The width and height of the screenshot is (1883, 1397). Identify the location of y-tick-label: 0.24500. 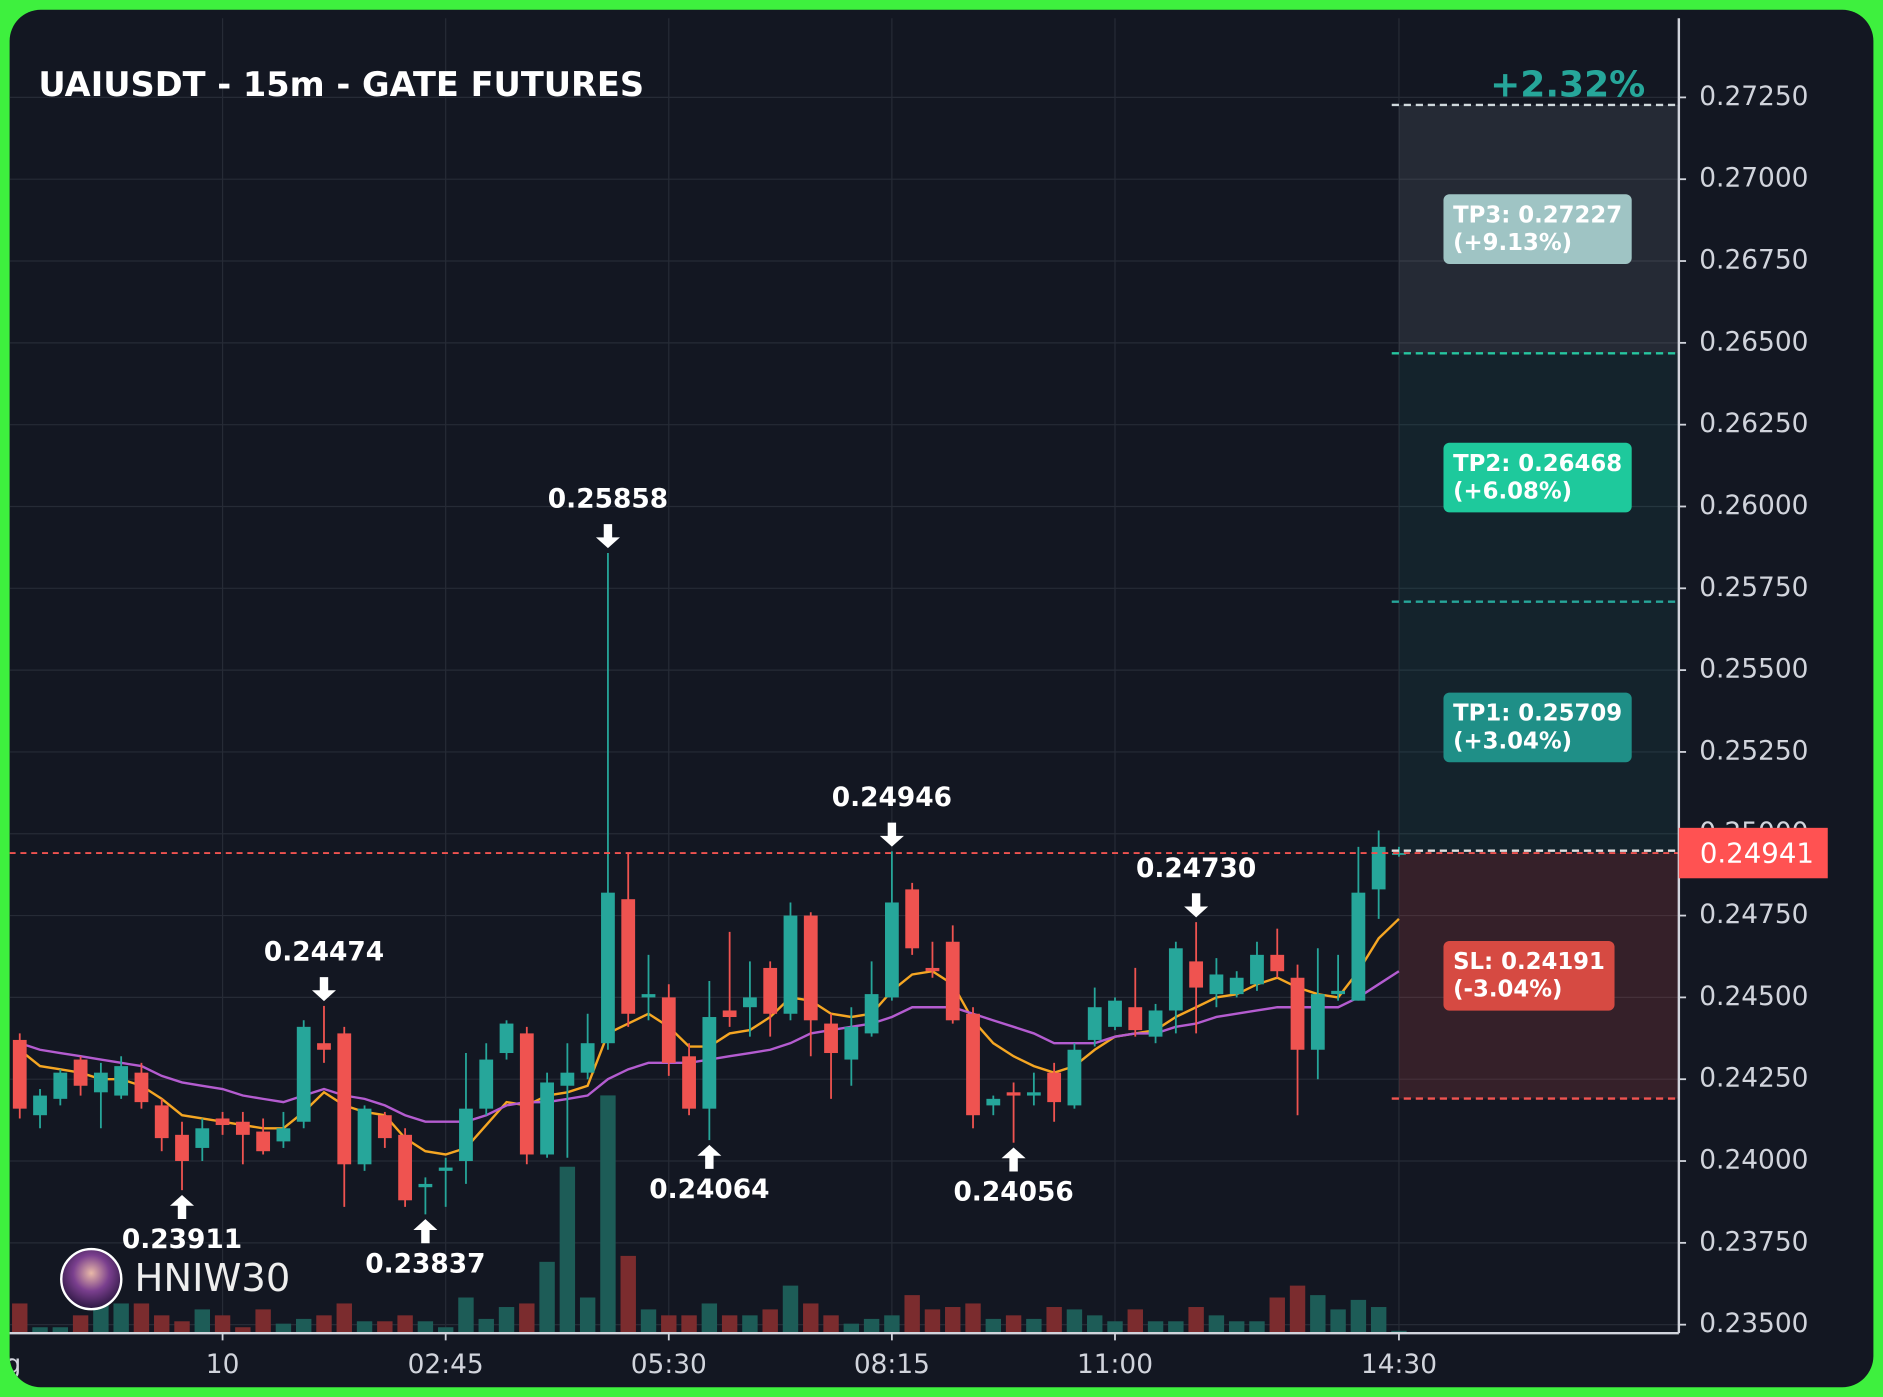
(1753, 996).